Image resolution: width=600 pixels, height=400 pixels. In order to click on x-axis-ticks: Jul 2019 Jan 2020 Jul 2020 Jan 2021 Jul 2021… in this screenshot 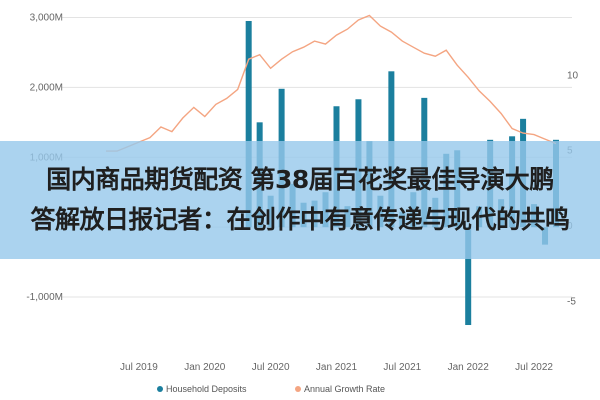, I will do `click(336, 367)`.